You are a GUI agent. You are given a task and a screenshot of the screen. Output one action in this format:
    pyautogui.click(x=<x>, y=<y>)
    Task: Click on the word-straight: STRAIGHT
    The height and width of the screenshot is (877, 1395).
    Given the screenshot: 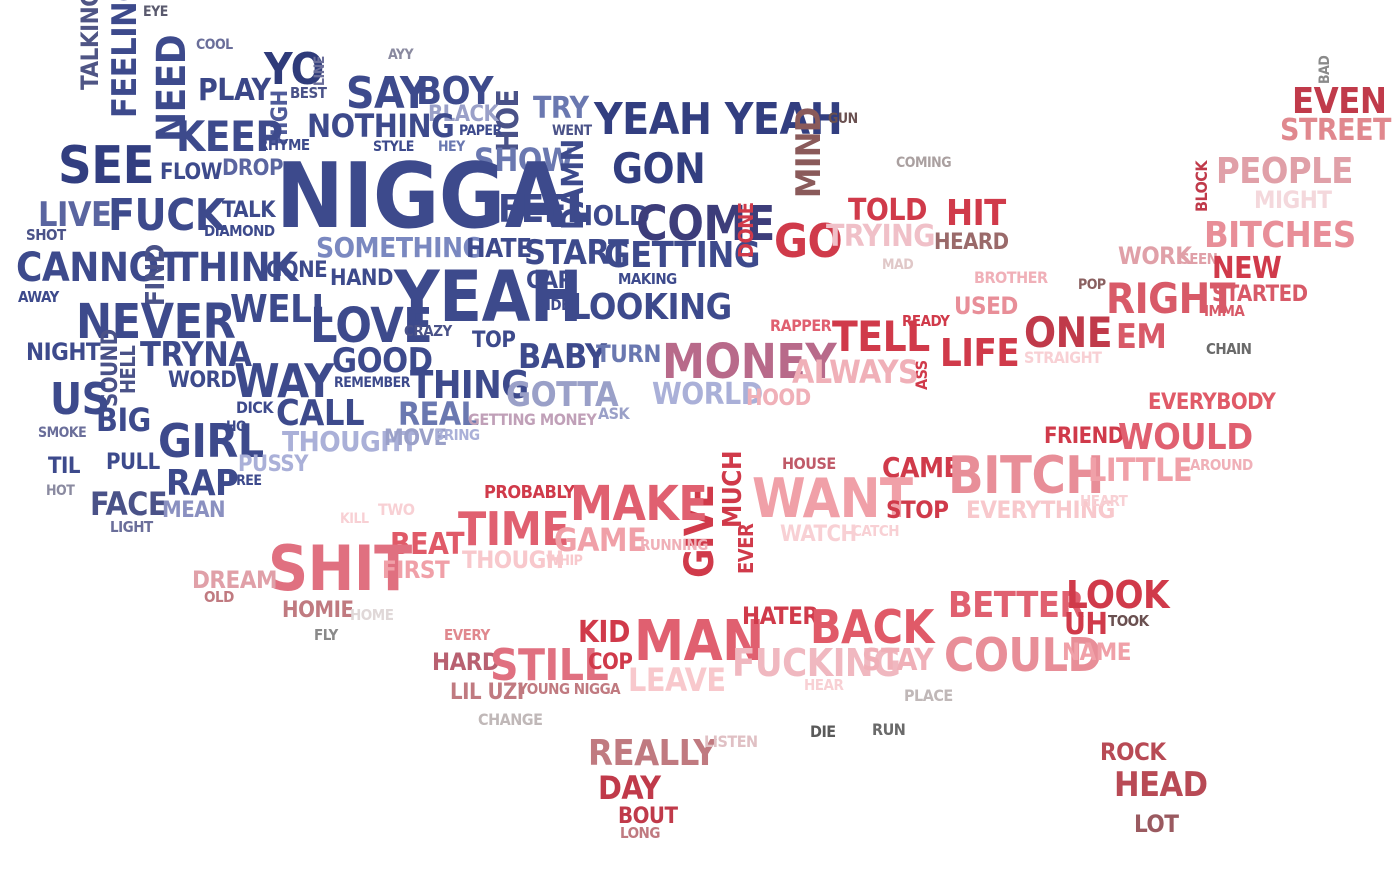 What is the action you would take?
    pyautogui.click(x=1063, y=357)
    